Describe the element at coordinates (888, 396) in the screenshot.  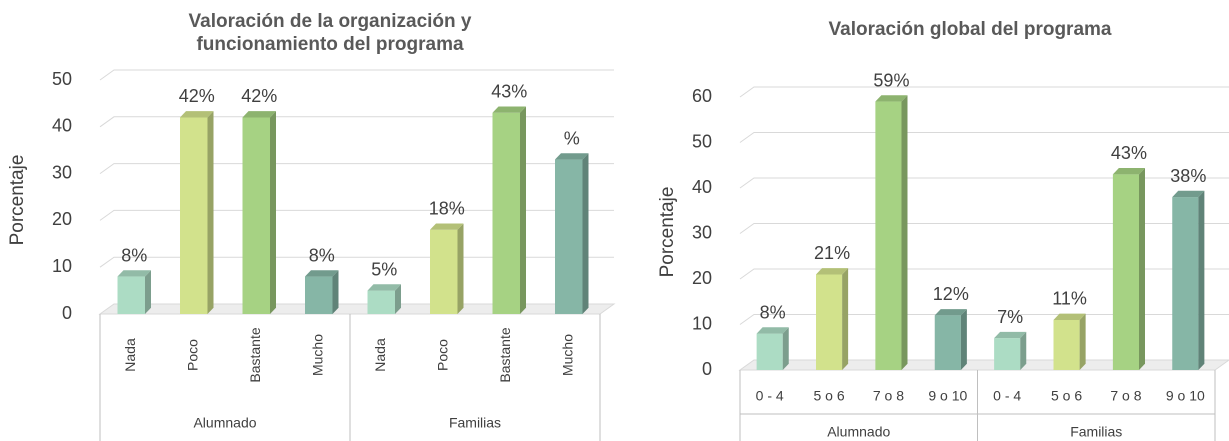
I see `x-tick-label: 7 o 8` at that location.